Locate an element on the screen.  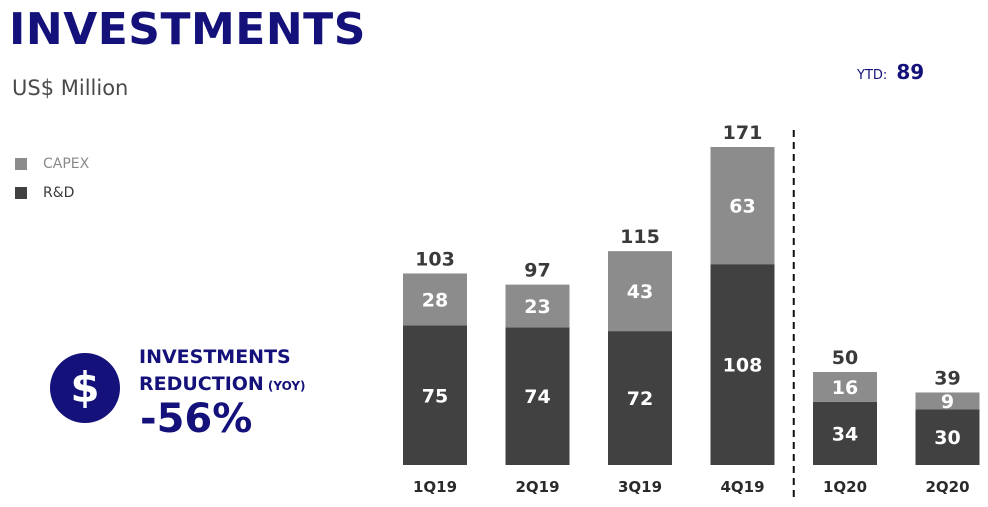
page-title: INVESTMENTS is located at coordinates (187, 29).